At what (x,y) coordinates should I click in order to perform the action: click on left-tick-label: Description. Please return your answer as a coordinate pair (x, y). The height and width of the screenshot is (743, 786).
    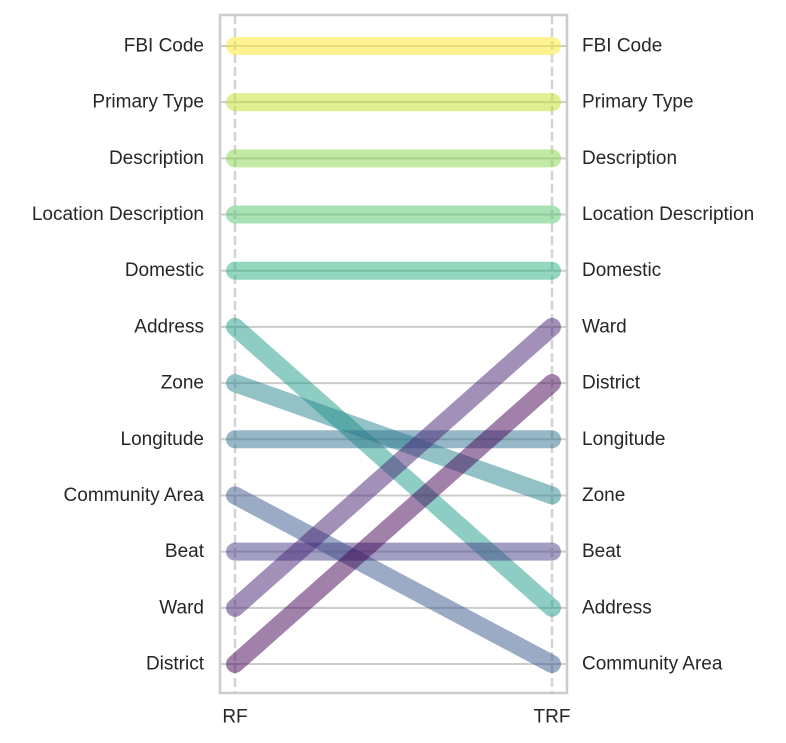
    Looking at the image, I should click on (156, 158).